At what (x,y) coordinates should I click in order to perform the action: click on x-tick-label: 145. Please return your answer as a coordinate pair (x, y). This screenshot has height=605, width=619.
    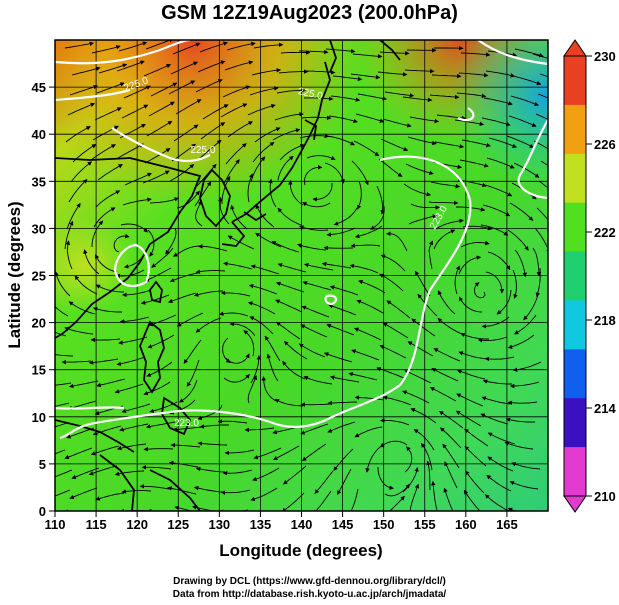
    Looking at the image, I should click on (343, 524).